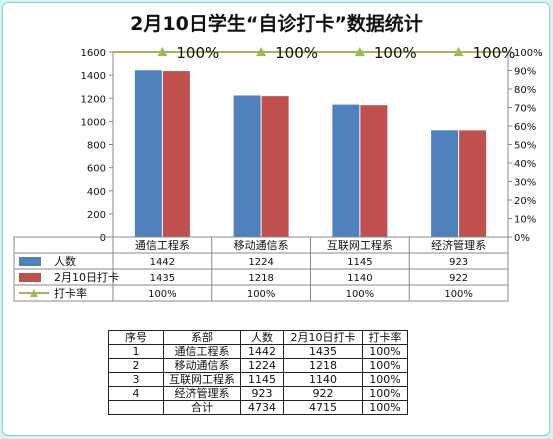 This screenshot has height=439, width=553. What do you see at coordinates (103, 238) in the screenshot?
I see `y-tick-label: 0` at bounding box center [103, 238].